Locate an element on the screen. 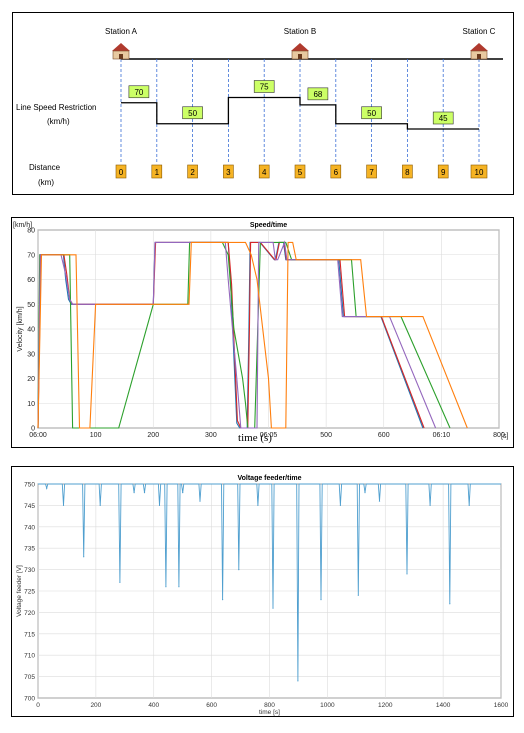 The height and width of the screenshot is (733, 524). x-axis-label: time (s) is located at coordinates (255, 438).